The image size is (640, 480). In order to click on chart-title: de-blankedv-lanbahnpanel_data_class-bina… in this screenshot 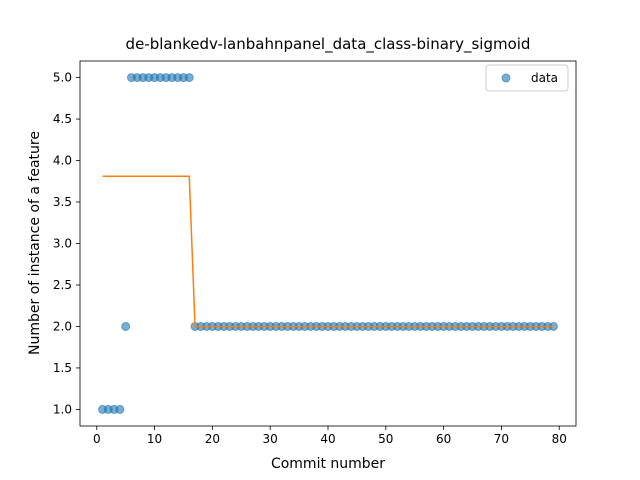, I will do `click(328, 44)`.